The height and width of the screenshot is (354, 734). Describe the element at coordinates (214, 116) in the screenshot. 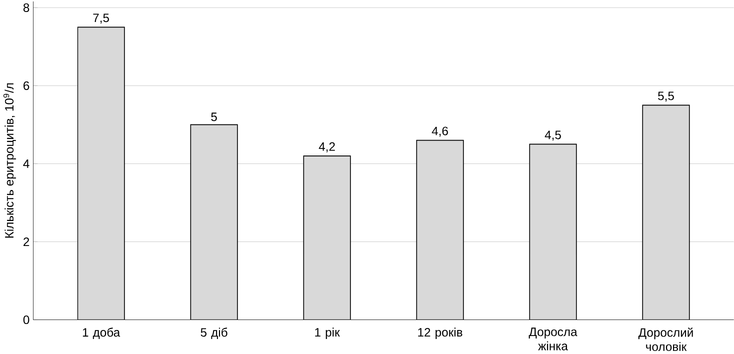

I see `data-label: 5` at that location.